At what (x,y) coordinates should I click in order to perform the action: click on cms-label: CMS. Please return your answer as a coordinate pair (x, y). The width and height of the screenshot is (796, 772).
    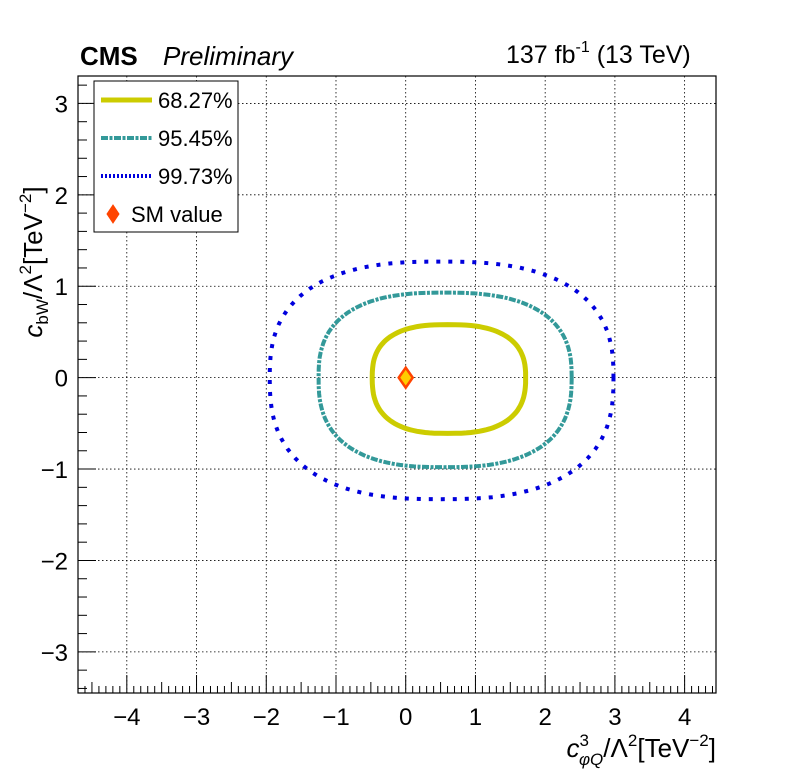
    Looking at the image, I should click on (109, 56).